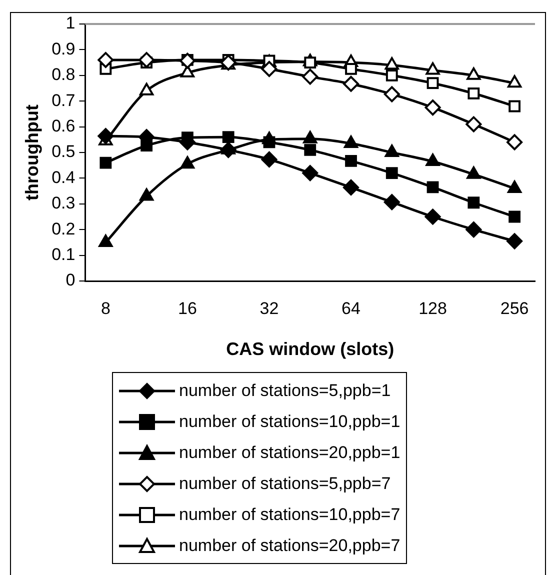  What do you see at coordinates (64, 203) in the screenshot?
I see `y-tick-label: 0.3` at bounding box center [64, 203].